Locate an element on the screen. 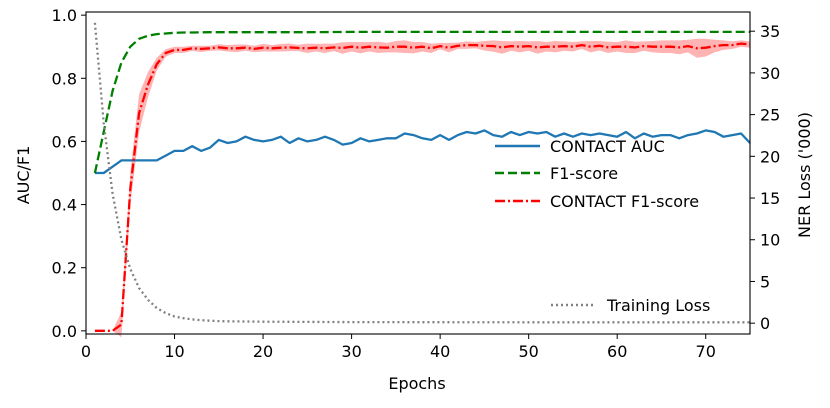 This screenshot has width=830, height=408. x-tick-label: 50 is located at coordinates (528, 351).